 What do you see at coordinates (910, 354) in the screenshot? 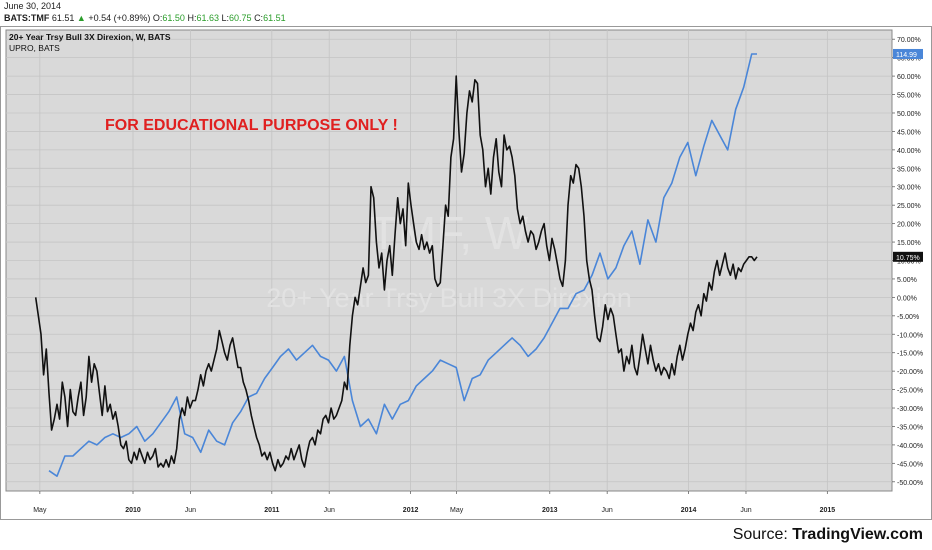
I see `y-tick-label: -15.00%` at bounding box center [910, 354].